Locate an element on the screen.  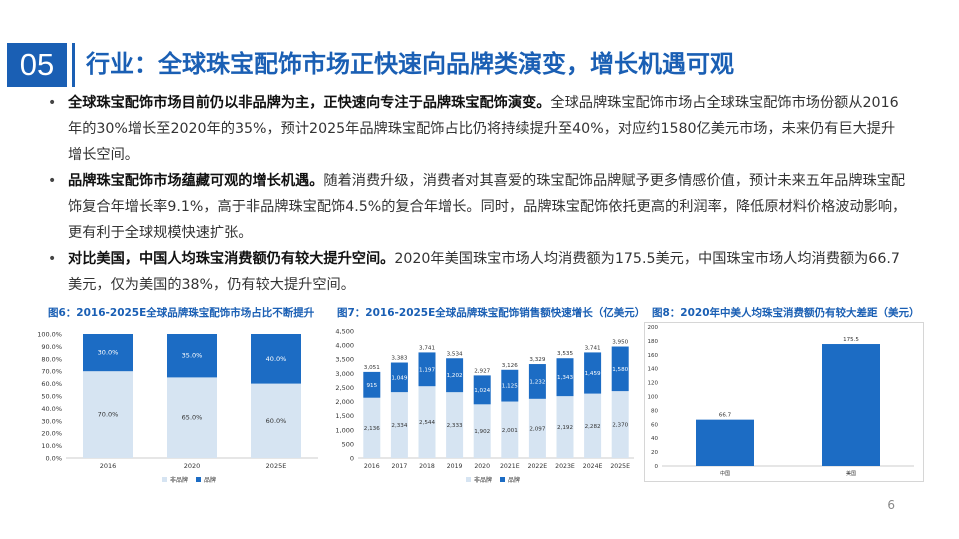
y-tick-label: 30.0% is located at coordinates (51, 421).